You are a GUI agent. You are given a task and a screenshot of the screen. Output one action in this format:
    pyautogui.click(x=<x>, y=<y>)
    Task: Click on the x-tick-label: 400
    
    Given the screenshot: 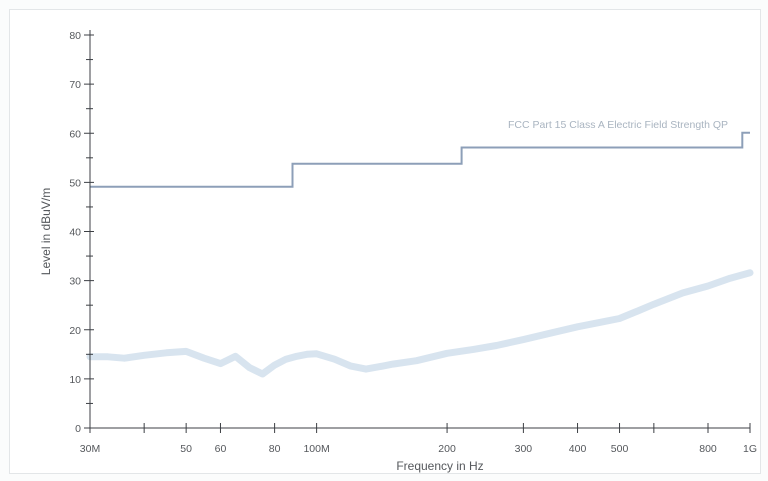 What is the action you would take?
    pyautogui.click(x=578, y=449)
    